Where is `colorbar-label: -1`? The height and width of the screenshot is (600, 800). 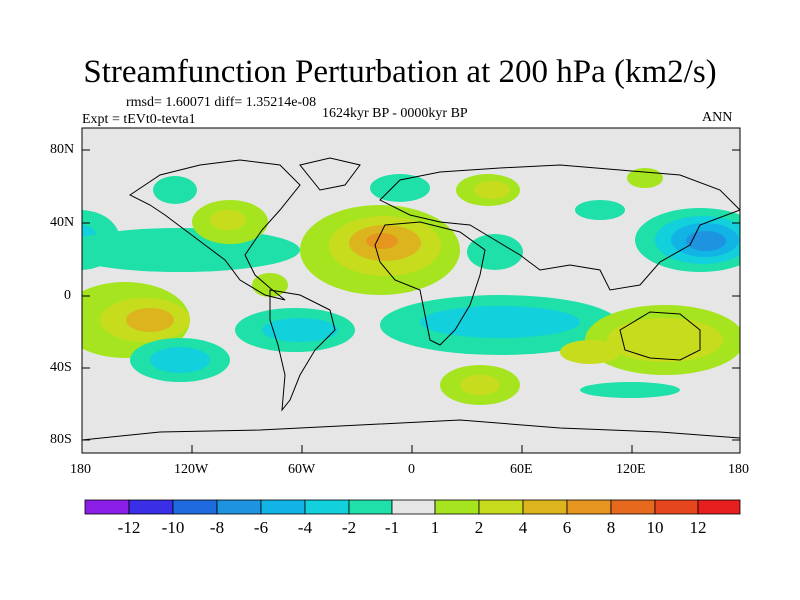 colorbar-label: -1 is located at coordinates (392, 527).